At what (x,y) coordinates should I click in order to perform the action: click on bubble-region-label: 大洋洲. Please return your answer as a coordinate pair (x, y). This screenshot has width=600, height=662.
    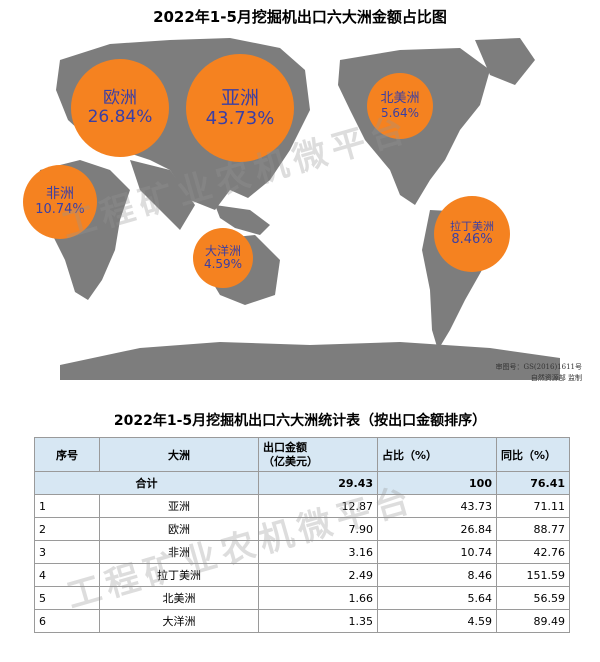
    Looking at the image, I should click on (222, 250).